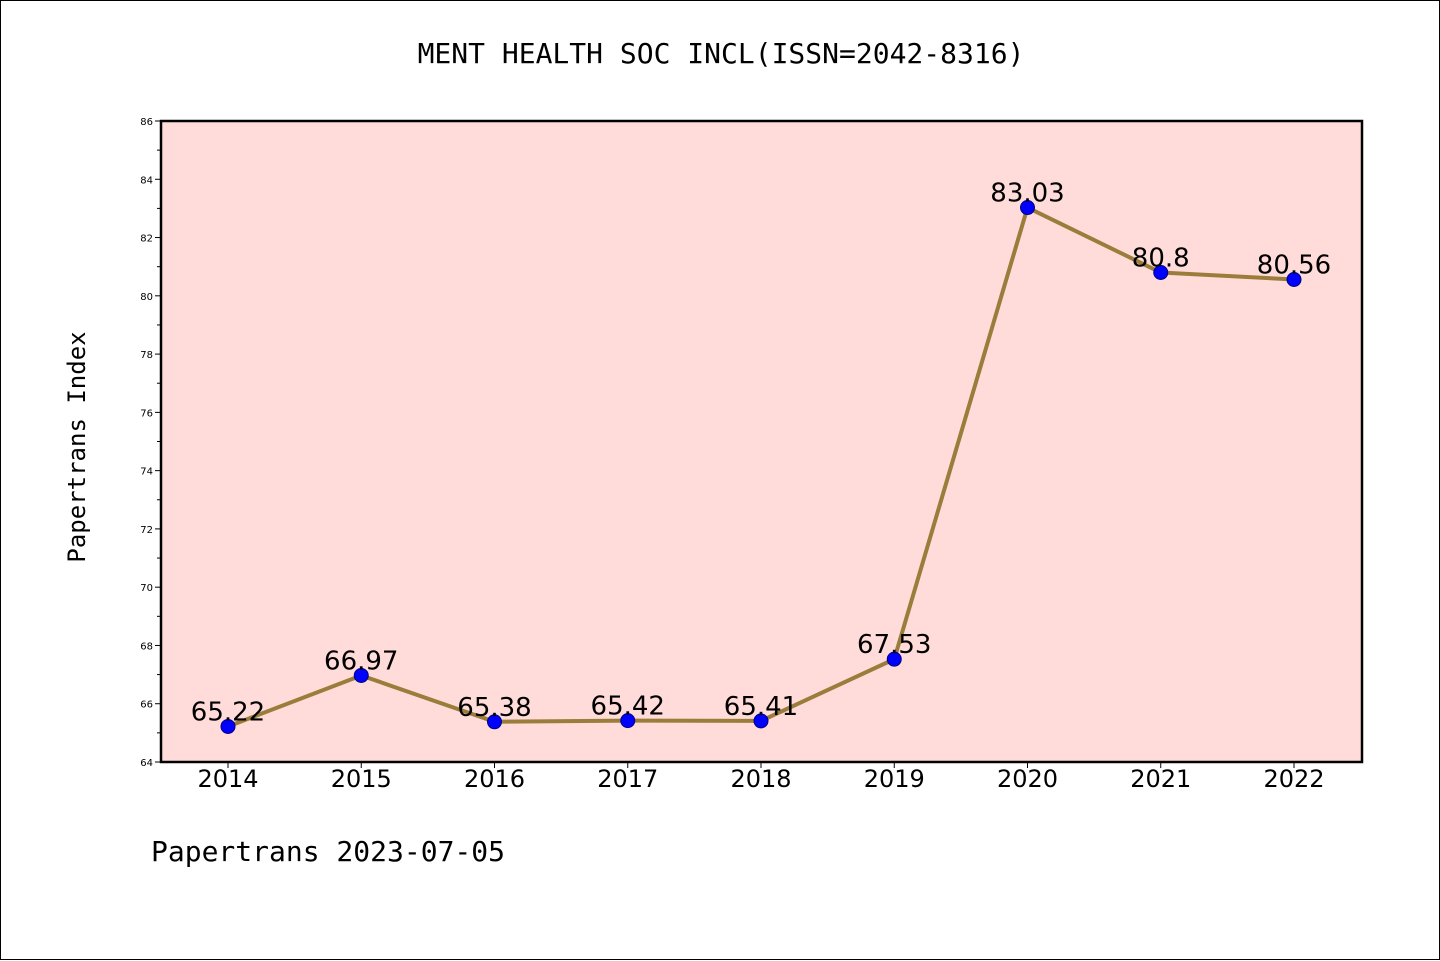 The height and width of the screenshot is (961, 1440). Describe the element at coordinates (1294, 266) in the screenshot. I see `data-label: 80.56` at that location.